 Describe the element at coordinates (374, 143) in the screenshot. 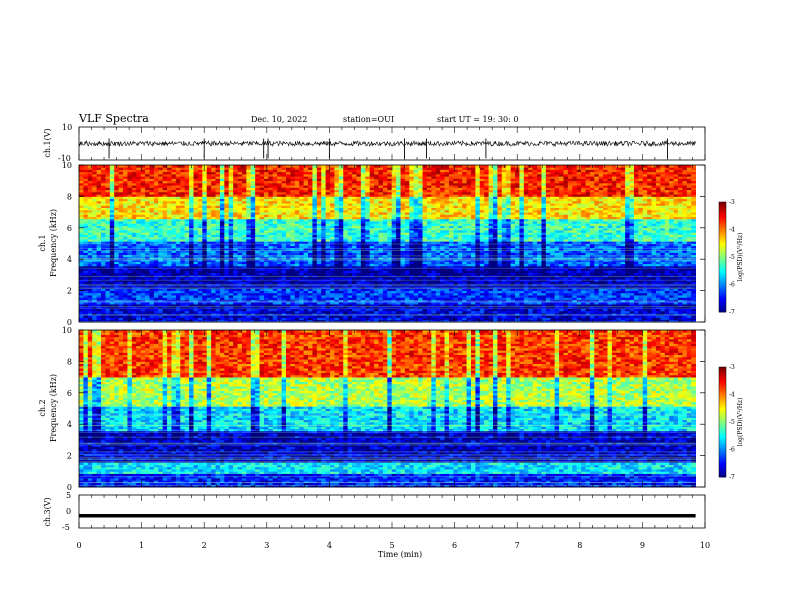

I see `ch1-waveform-panel: 10 -10 ch.1(V)` at that location.